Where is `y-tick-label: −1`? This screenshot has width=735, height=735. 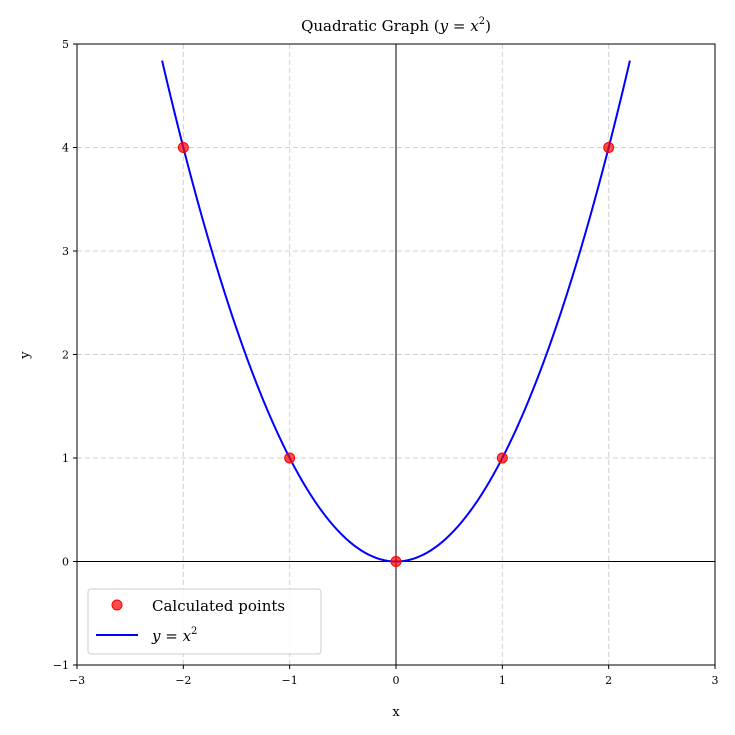 y-tick-label: −1 is located at coordinates (61, 665).